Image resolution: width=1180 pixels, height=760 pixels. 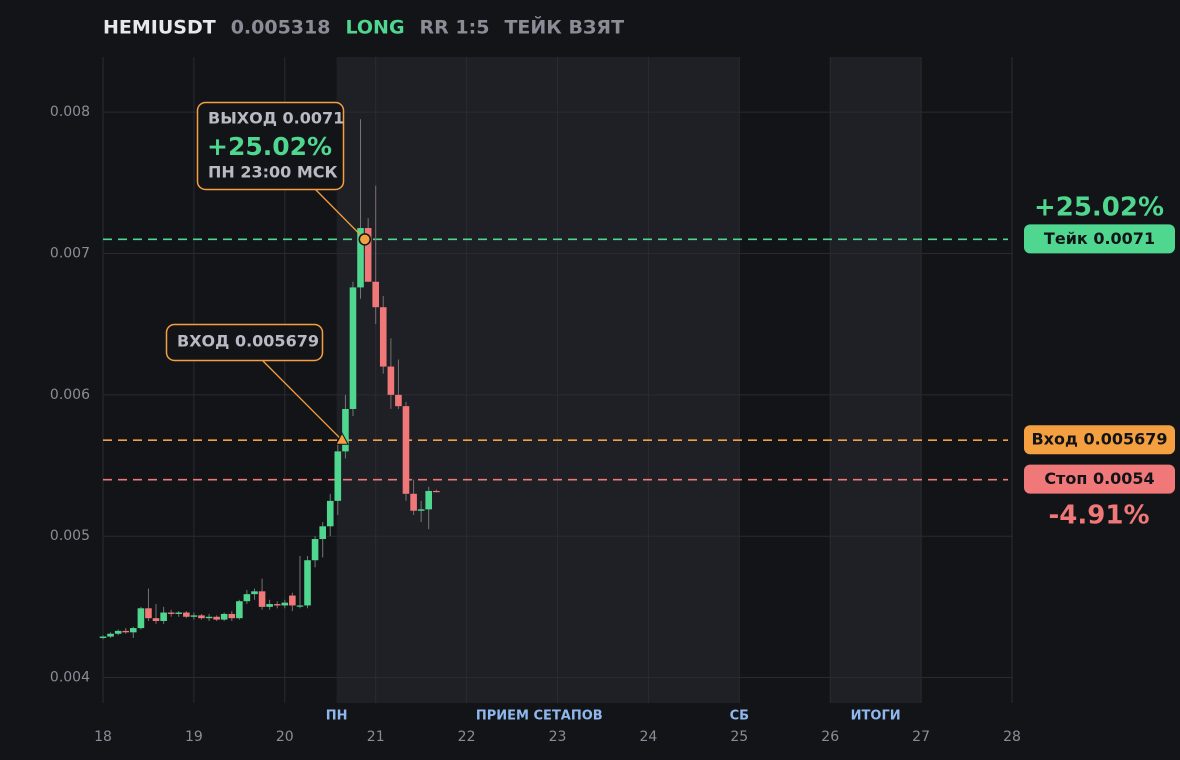 What do you see at coordinates (337, 716) in the screenshot?
I see `session-label: ПН` at bounding box center [337, 716].